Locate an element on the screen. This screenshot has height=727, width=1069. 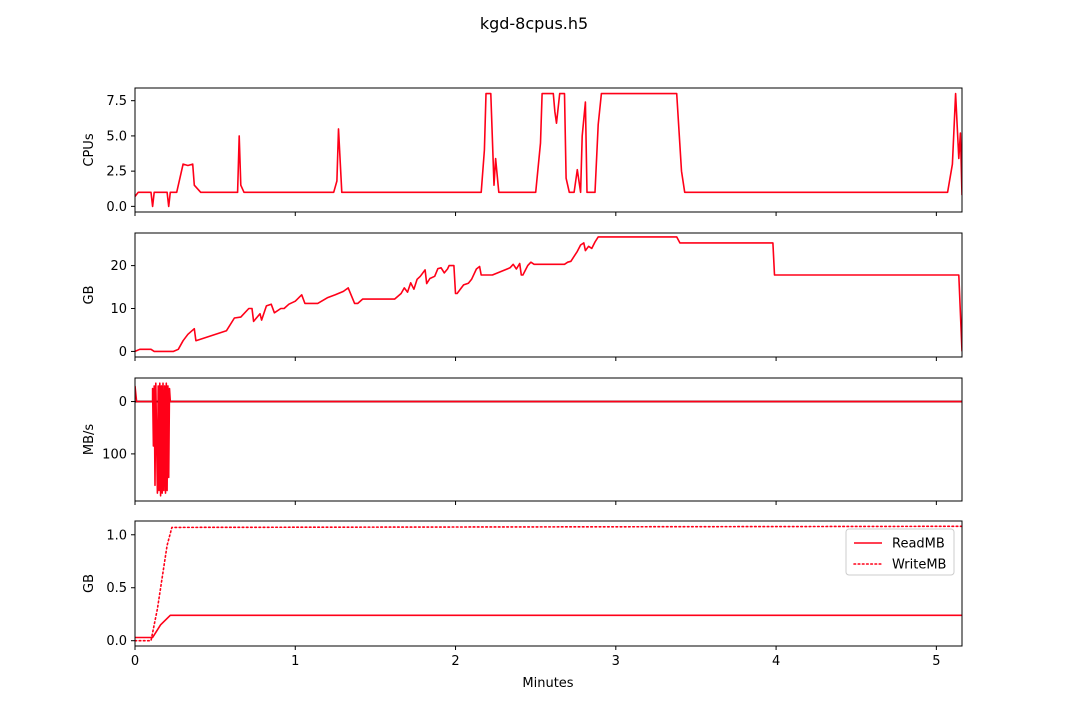
y-tick-label: 10 is located at coordinates (118, 309).